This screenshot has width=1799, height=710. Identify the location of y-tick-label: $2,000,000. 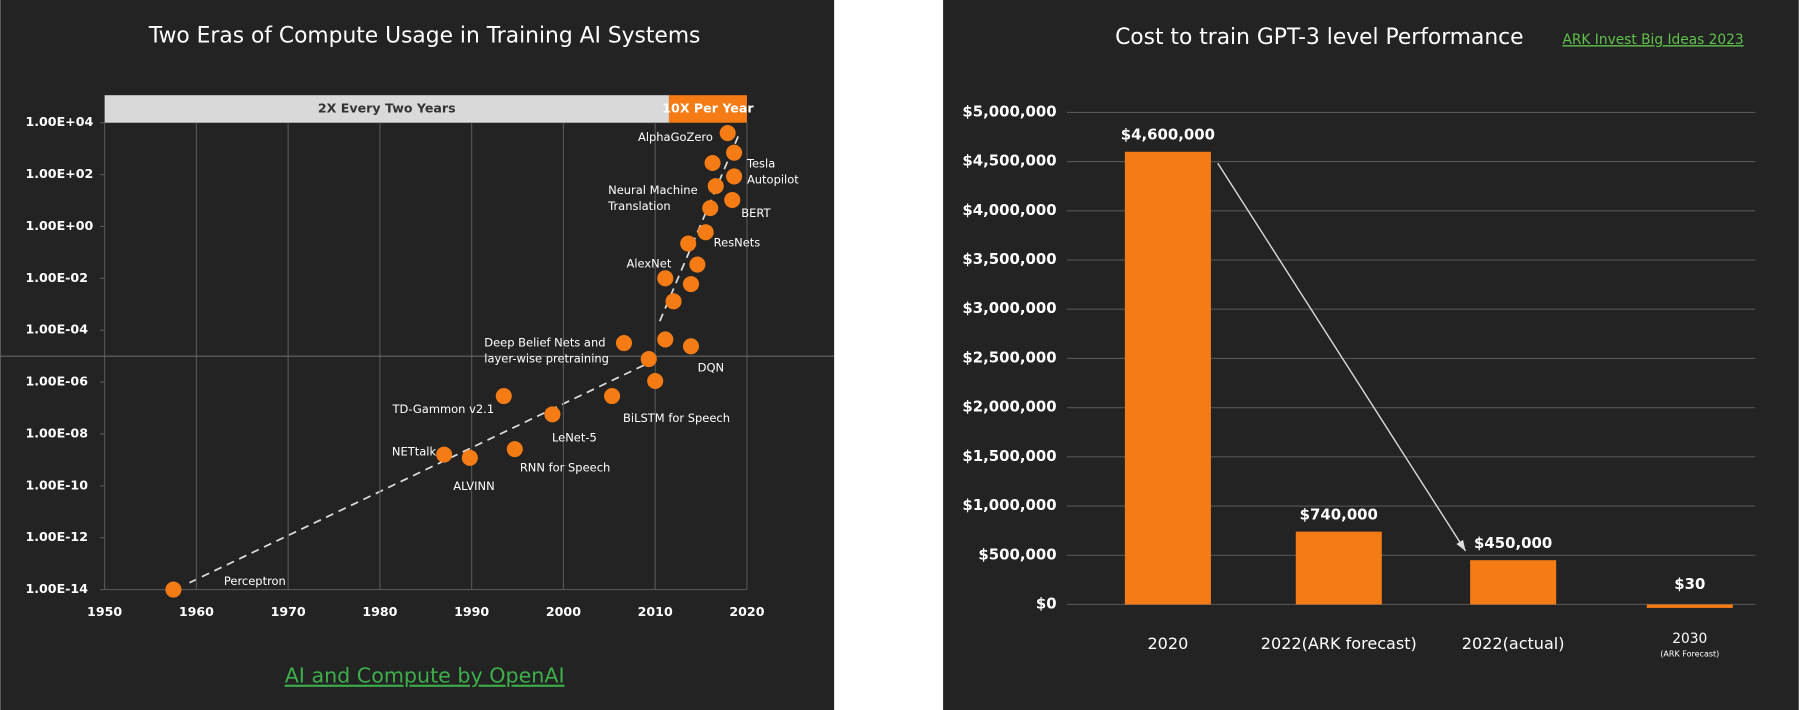
(1009, 407).